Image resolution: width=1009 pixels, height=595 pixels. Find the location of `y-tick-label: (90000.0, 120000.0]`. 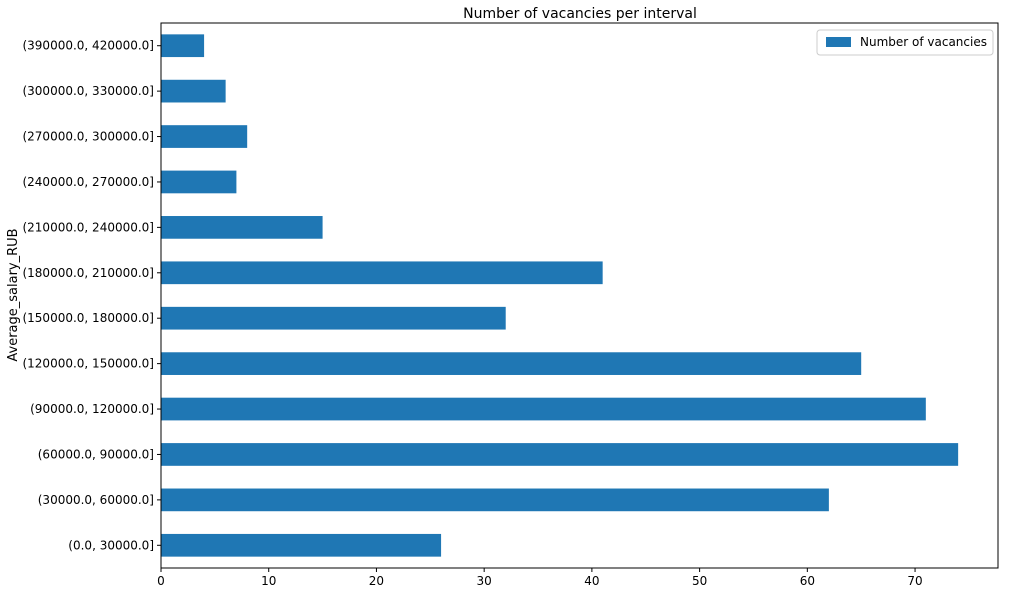

y-tick-label: (90000.0, 120000.0] is located at coordinates (92, 409).